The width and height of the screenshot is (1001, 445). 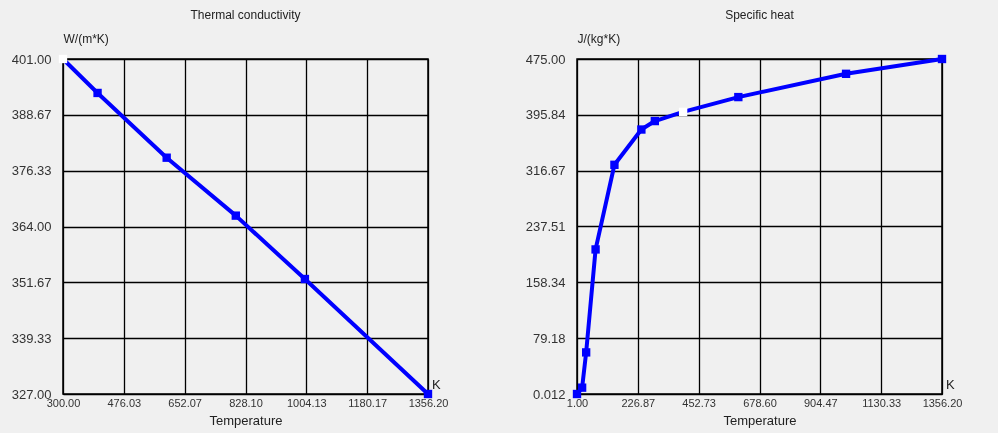 I want to click on chart-title: Specific heat, so click(x=760, y=15).